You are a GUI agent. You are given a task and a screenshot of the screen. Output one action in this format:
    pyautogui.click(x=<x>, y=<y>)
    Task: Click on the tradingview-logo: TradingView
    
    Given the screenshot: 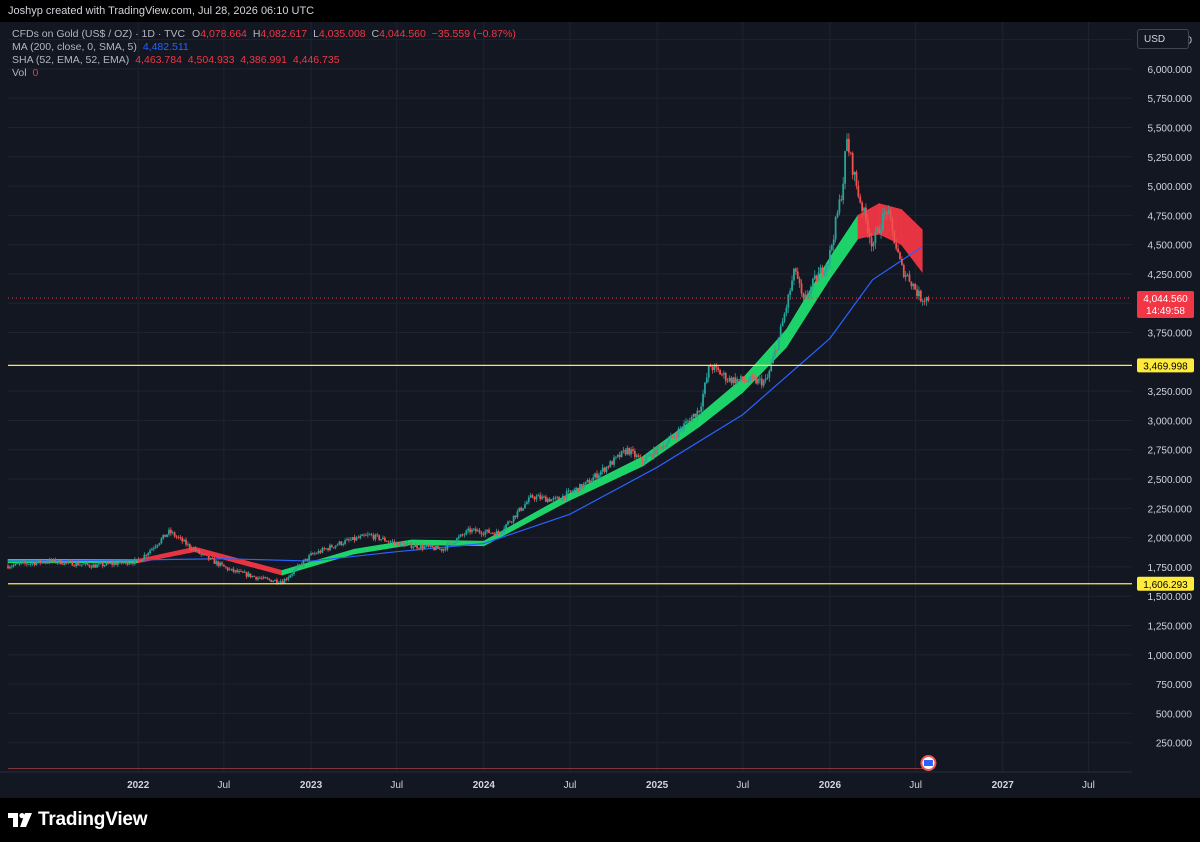 What is the action you would take?
    pyautogui.click(x=78, y=820)
    